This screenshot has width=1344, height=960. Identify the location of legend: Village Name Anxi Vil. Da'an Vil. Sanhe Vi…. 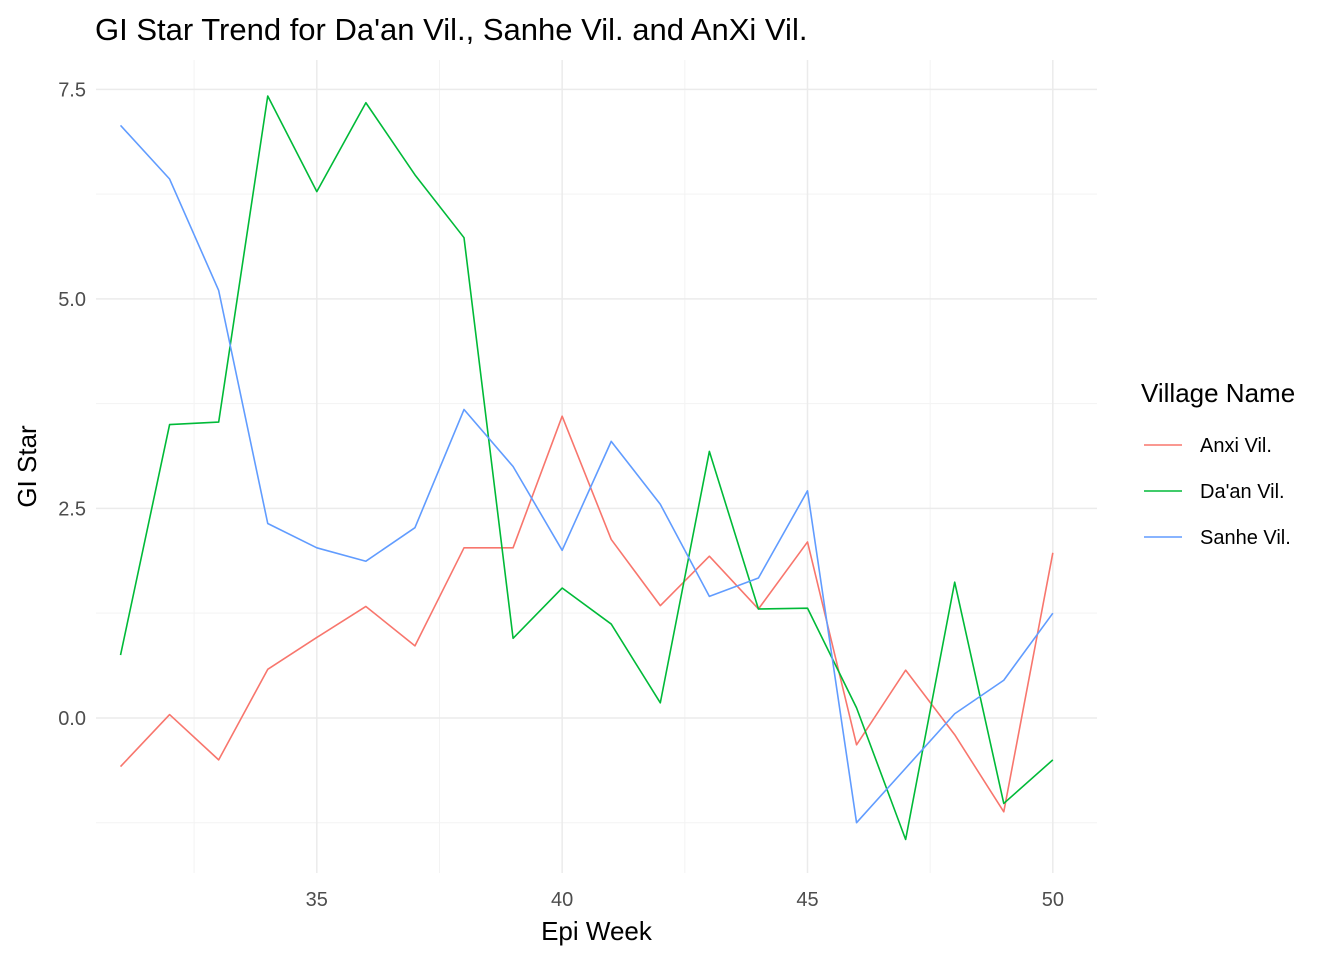
(1218, 463).